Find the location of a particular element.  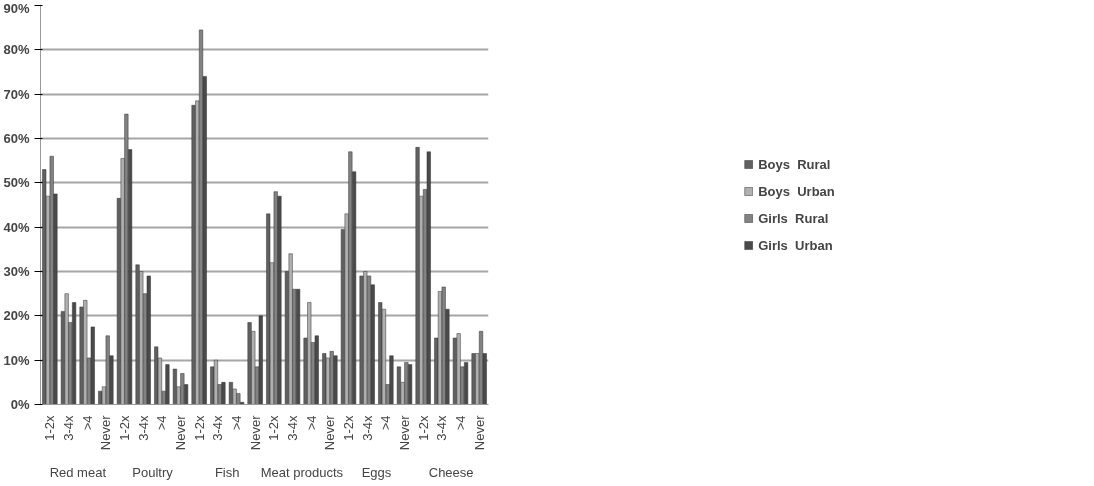

text: Poultry is located at coordinates (153, 472).